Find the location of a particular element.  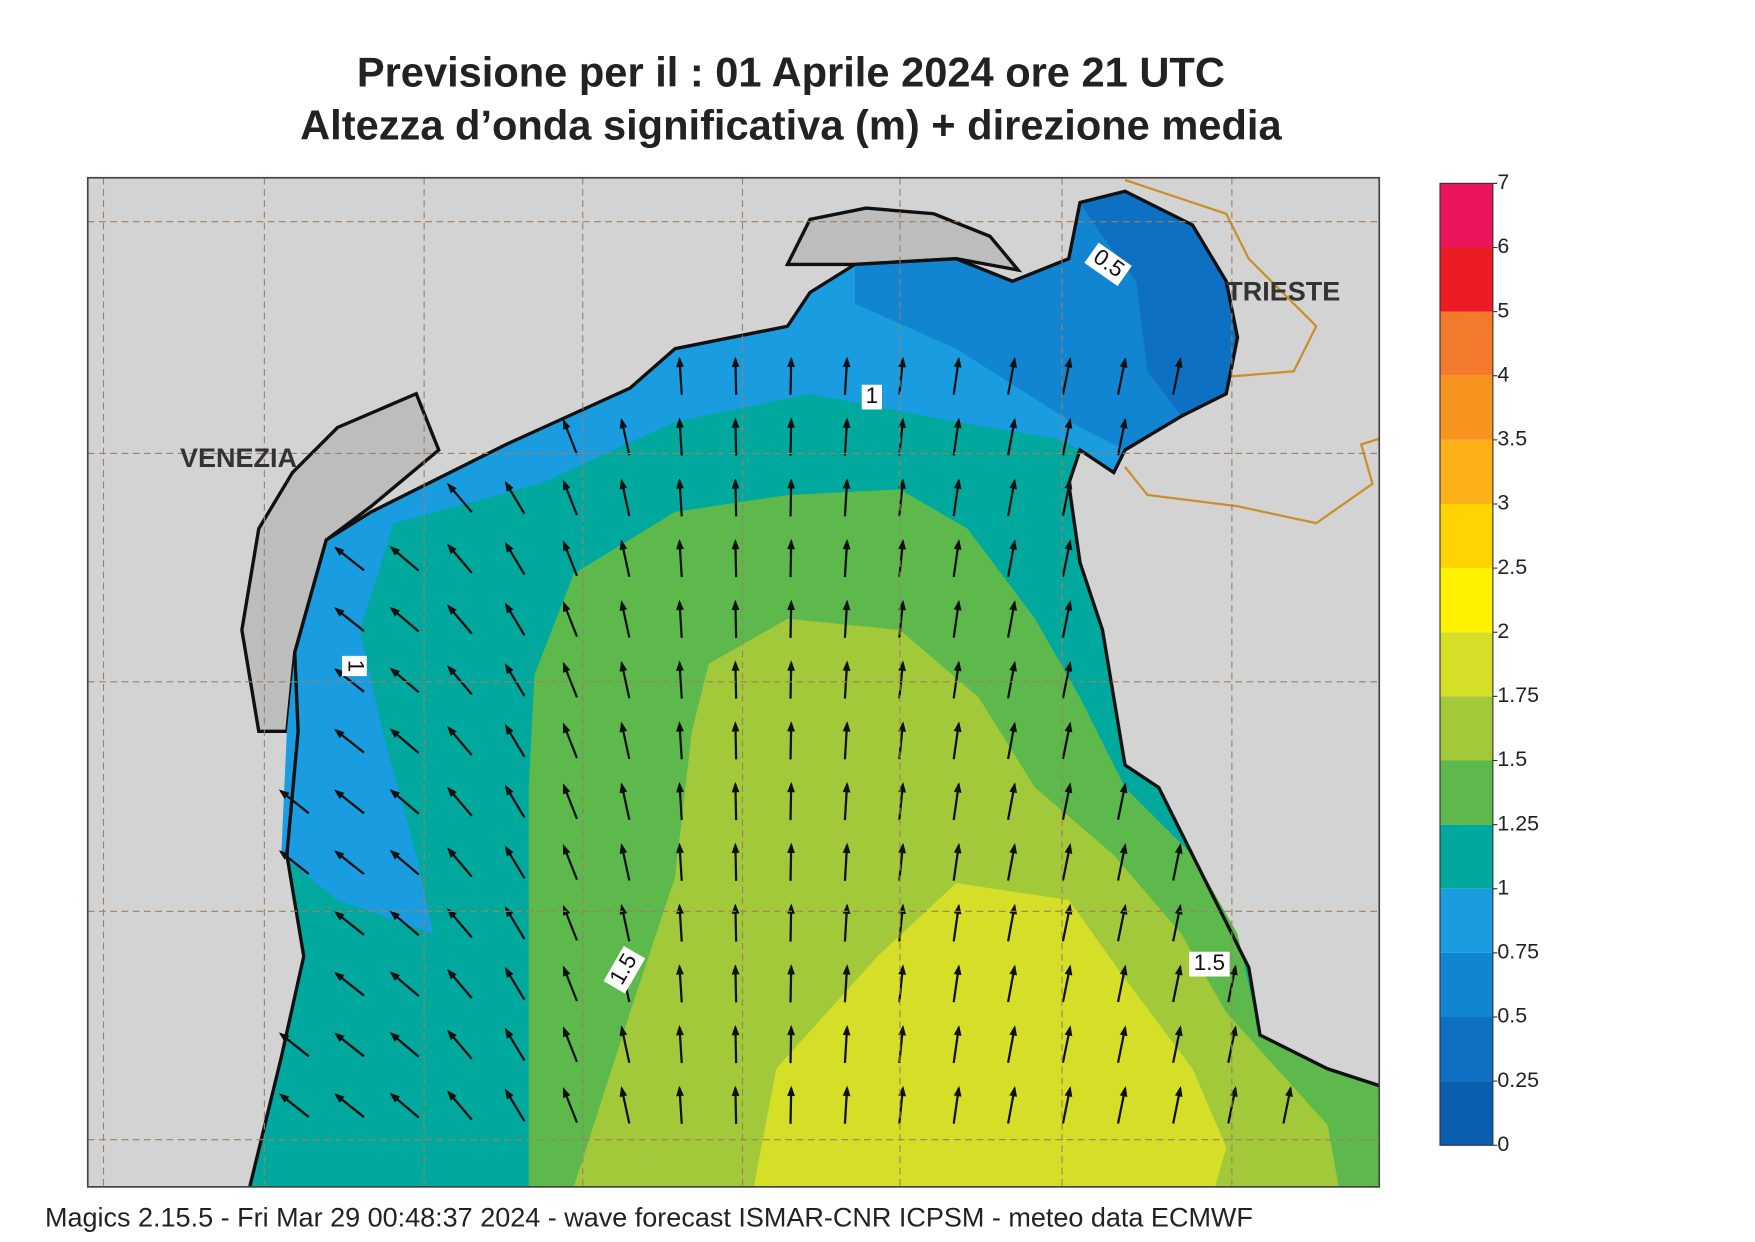

colorbar-label: 6 is located at coordinates (1503, 246).